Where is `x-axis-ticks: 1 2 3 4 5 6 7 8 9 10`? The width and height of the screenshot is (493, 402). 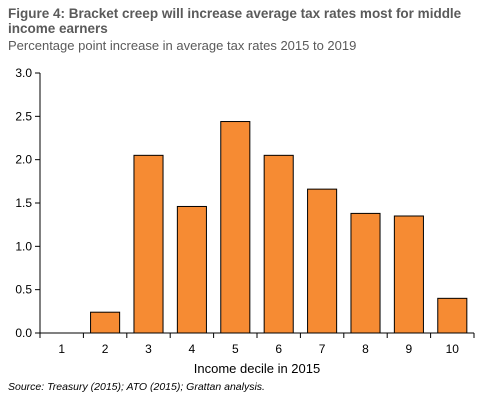
x-axis-ticks: 1 2 3 4 5 6 7 8 9 10 is located at coordinates (257, 344).